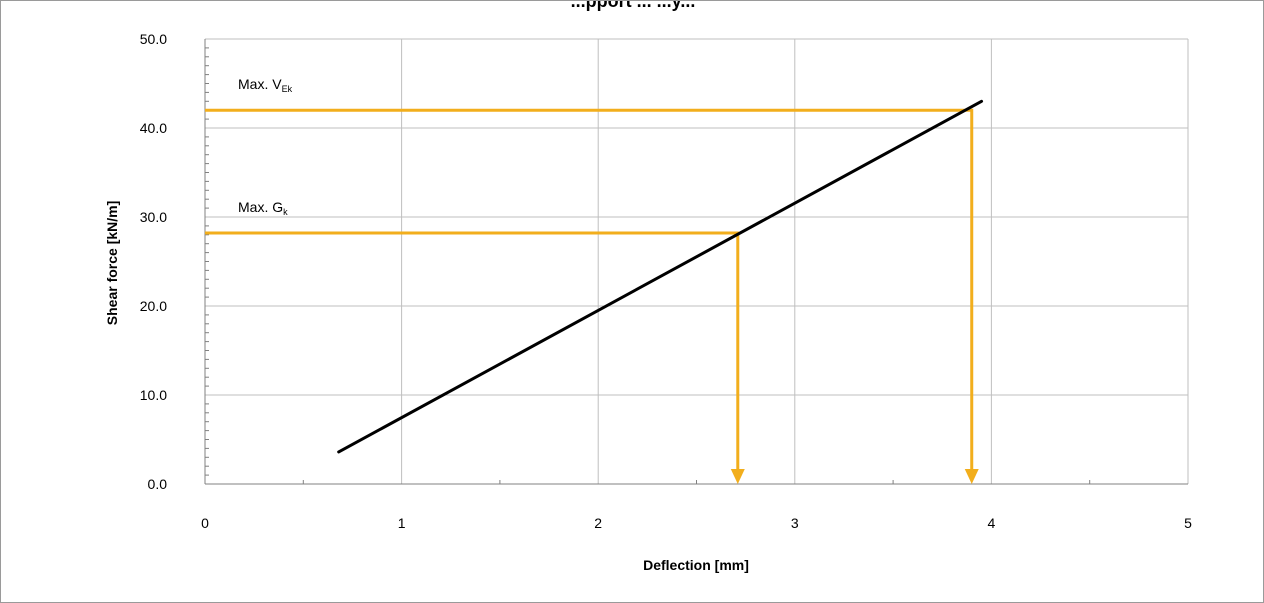 The height and width of the screenshot is (603, 1264). I want to click on y-tick-label: 0.0, so click(158, 484).